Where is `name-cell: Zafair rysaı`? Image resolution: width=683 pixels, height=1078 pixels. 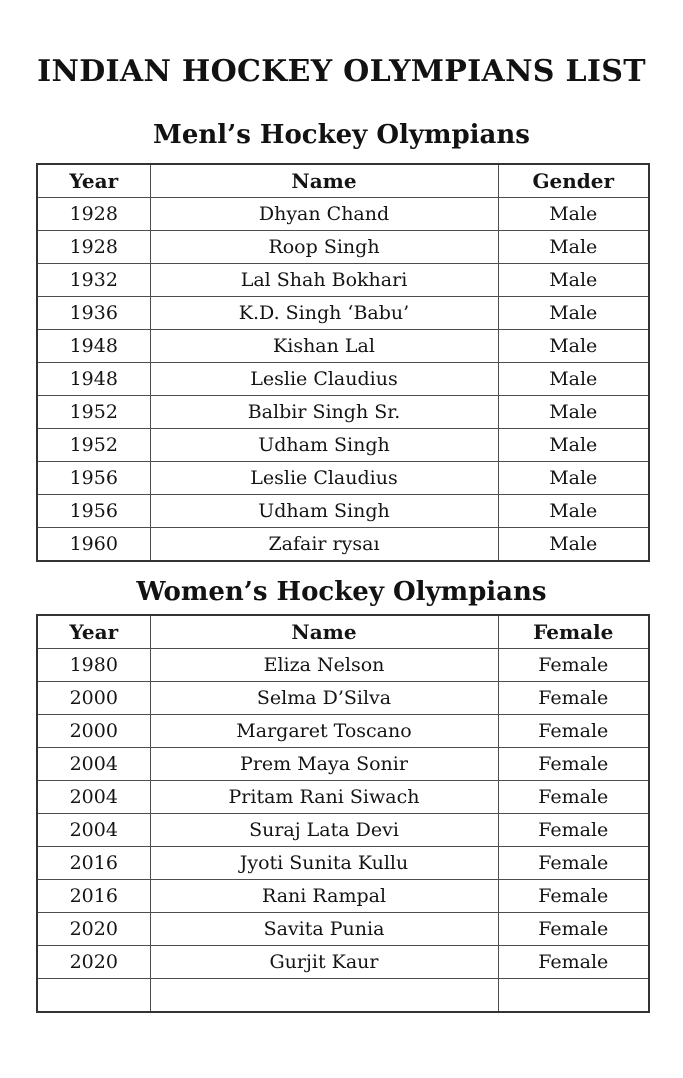 name-cell: Zafair rysaı is located at coordinates (324, 544).